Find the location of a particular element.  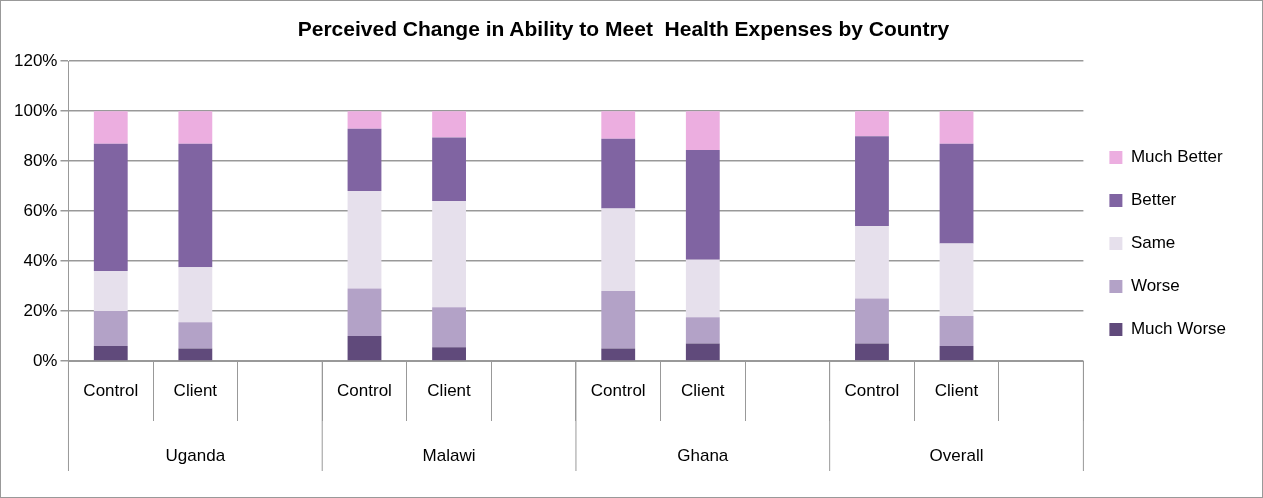

legend-label: Better is located at coordinates (1153, 200).